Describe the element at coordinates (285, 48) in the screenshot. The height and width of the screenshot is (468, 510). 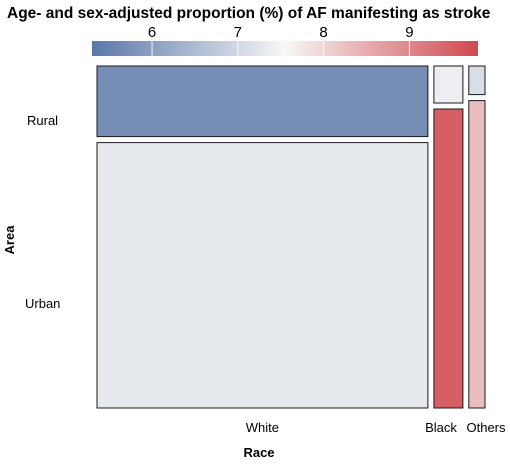
I see `colorbar-gradient` at that location.